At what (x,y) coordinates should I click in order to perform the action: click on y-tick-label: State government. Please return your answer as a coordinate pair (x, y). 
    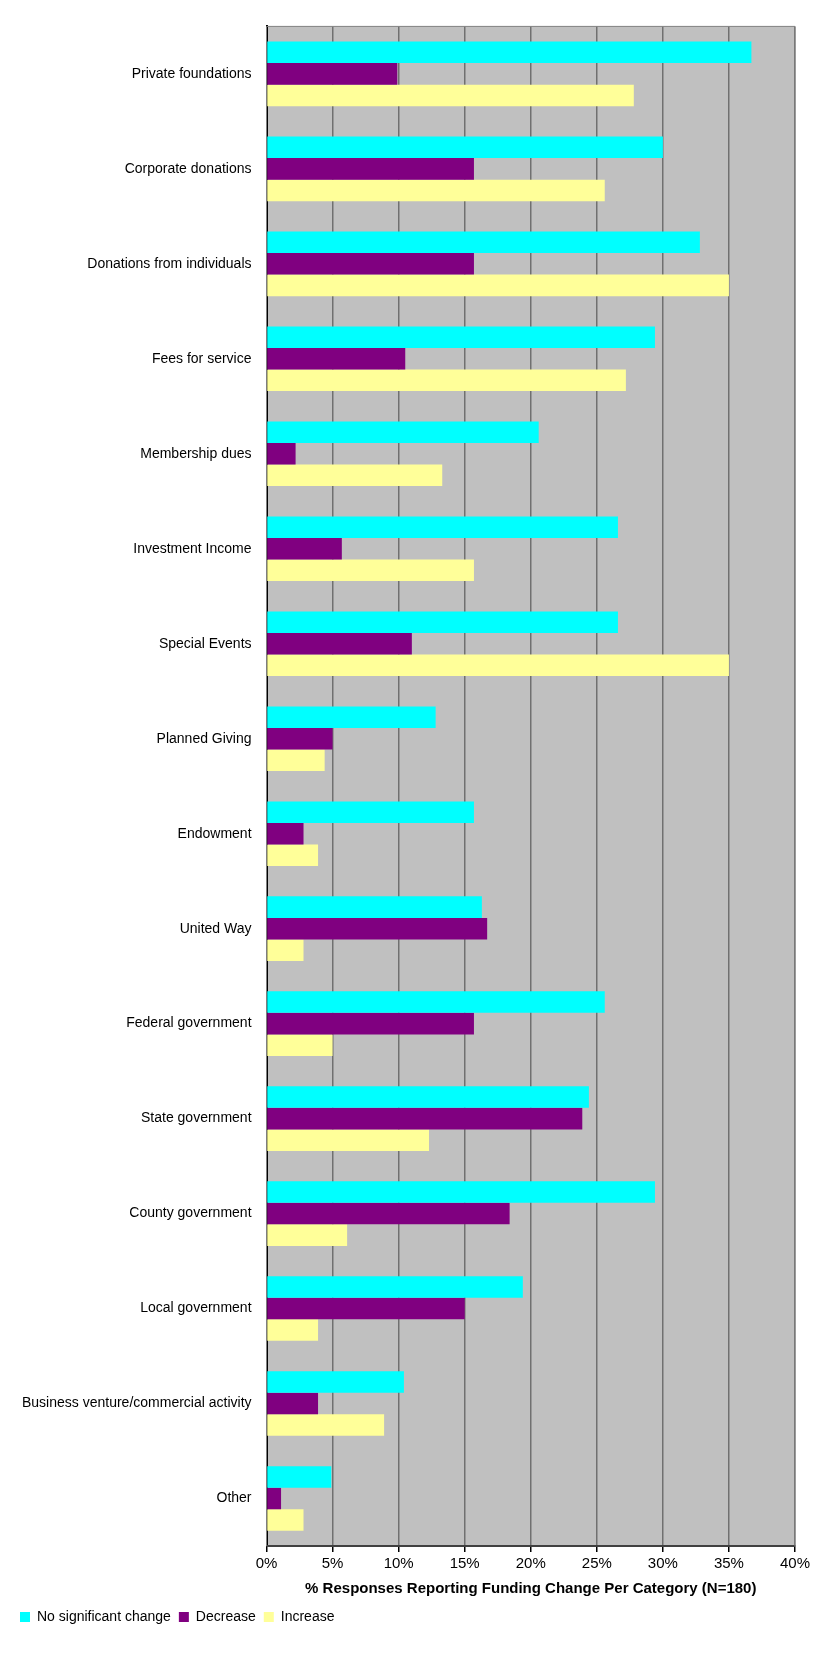
    Looking at the image, I should click on (196, 1117).